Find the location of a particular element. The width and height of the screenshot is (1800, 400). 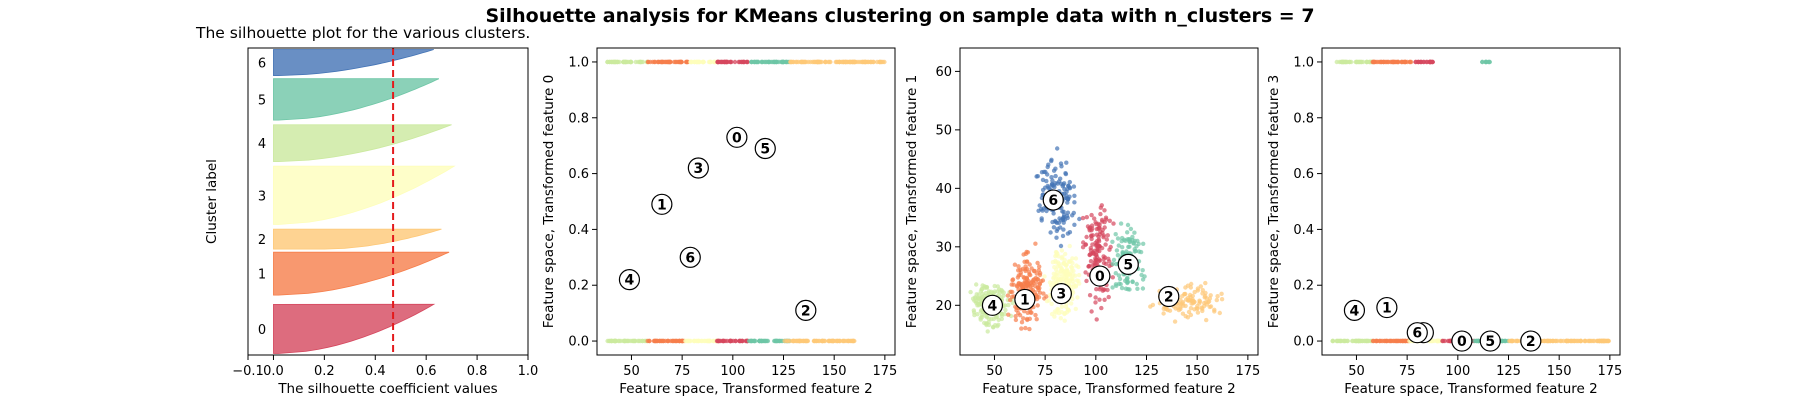

y-tick-label: 0.0 is located at coordinates (1303, 342).